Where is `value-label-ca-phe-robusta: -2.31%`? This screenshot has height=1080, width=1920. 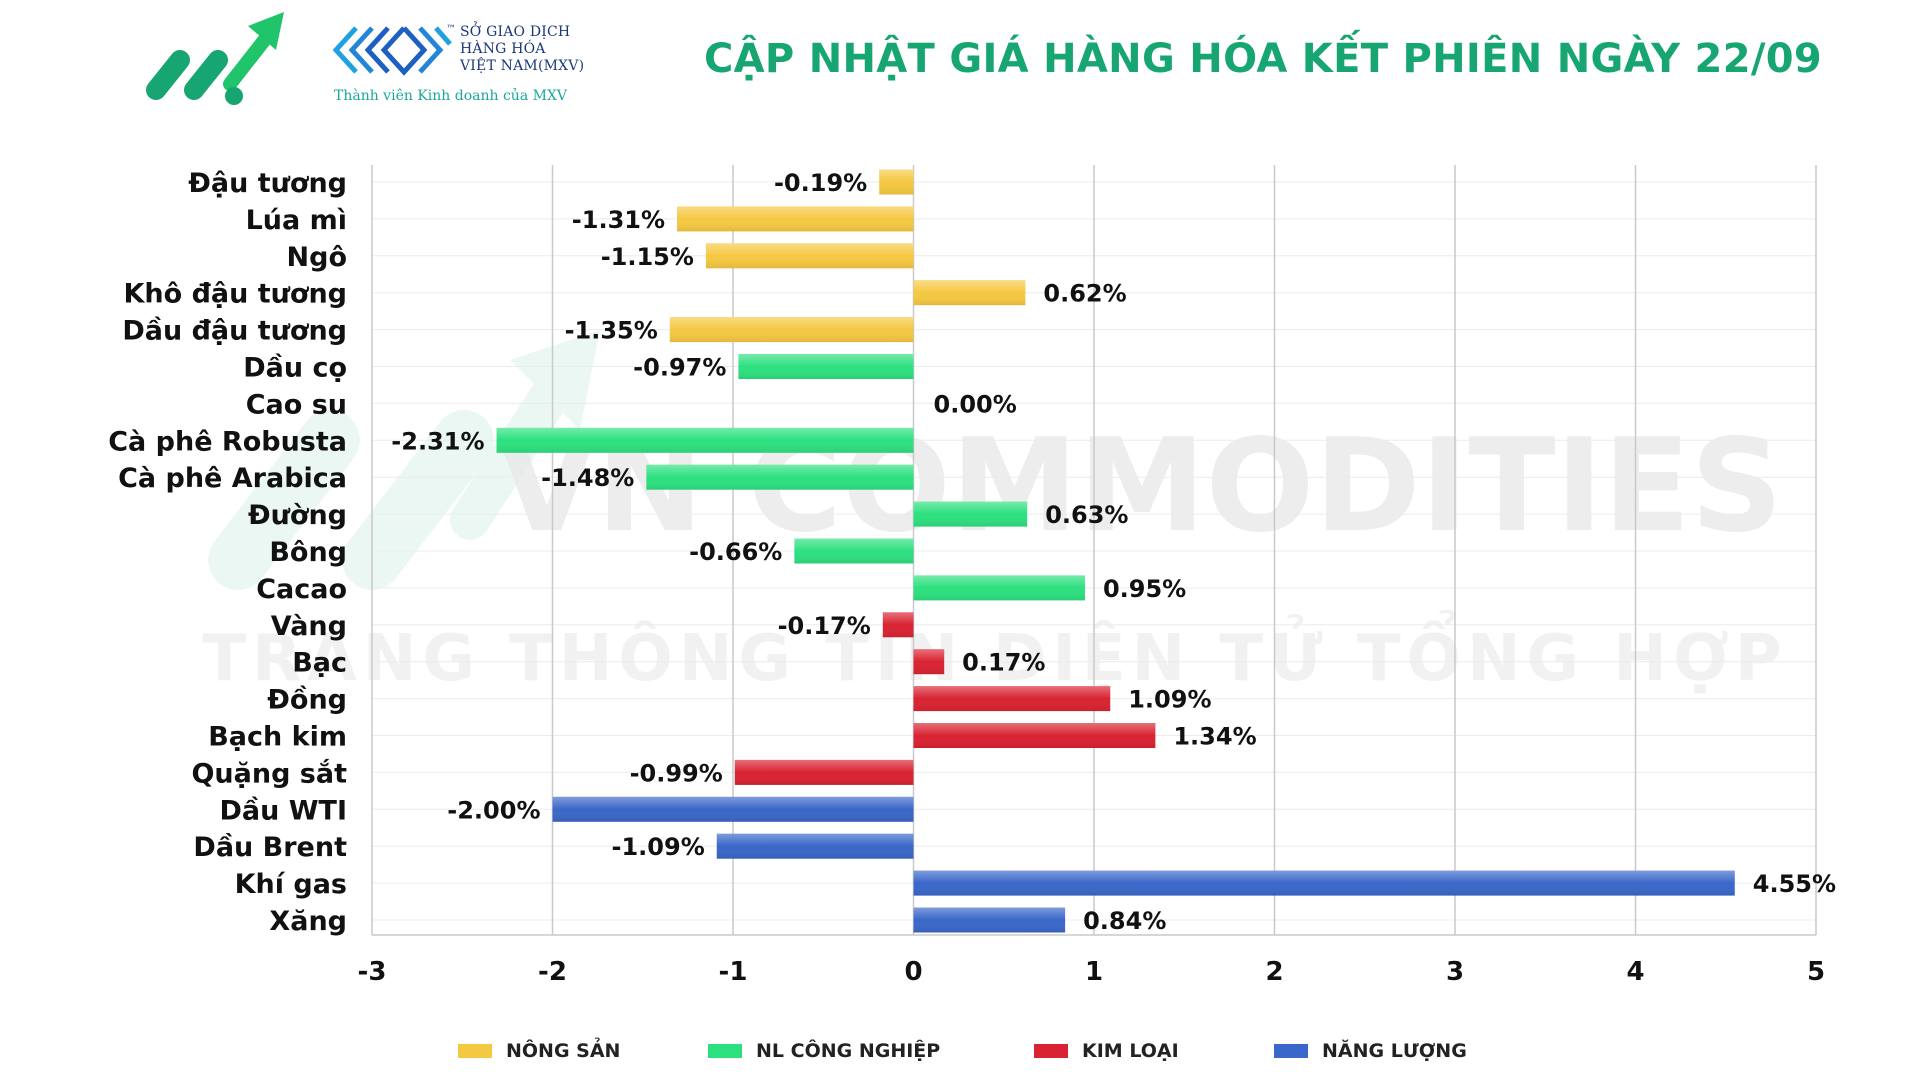 value-label-ca-phe-robusta: -2.31% is located at coordinates (437, 441).